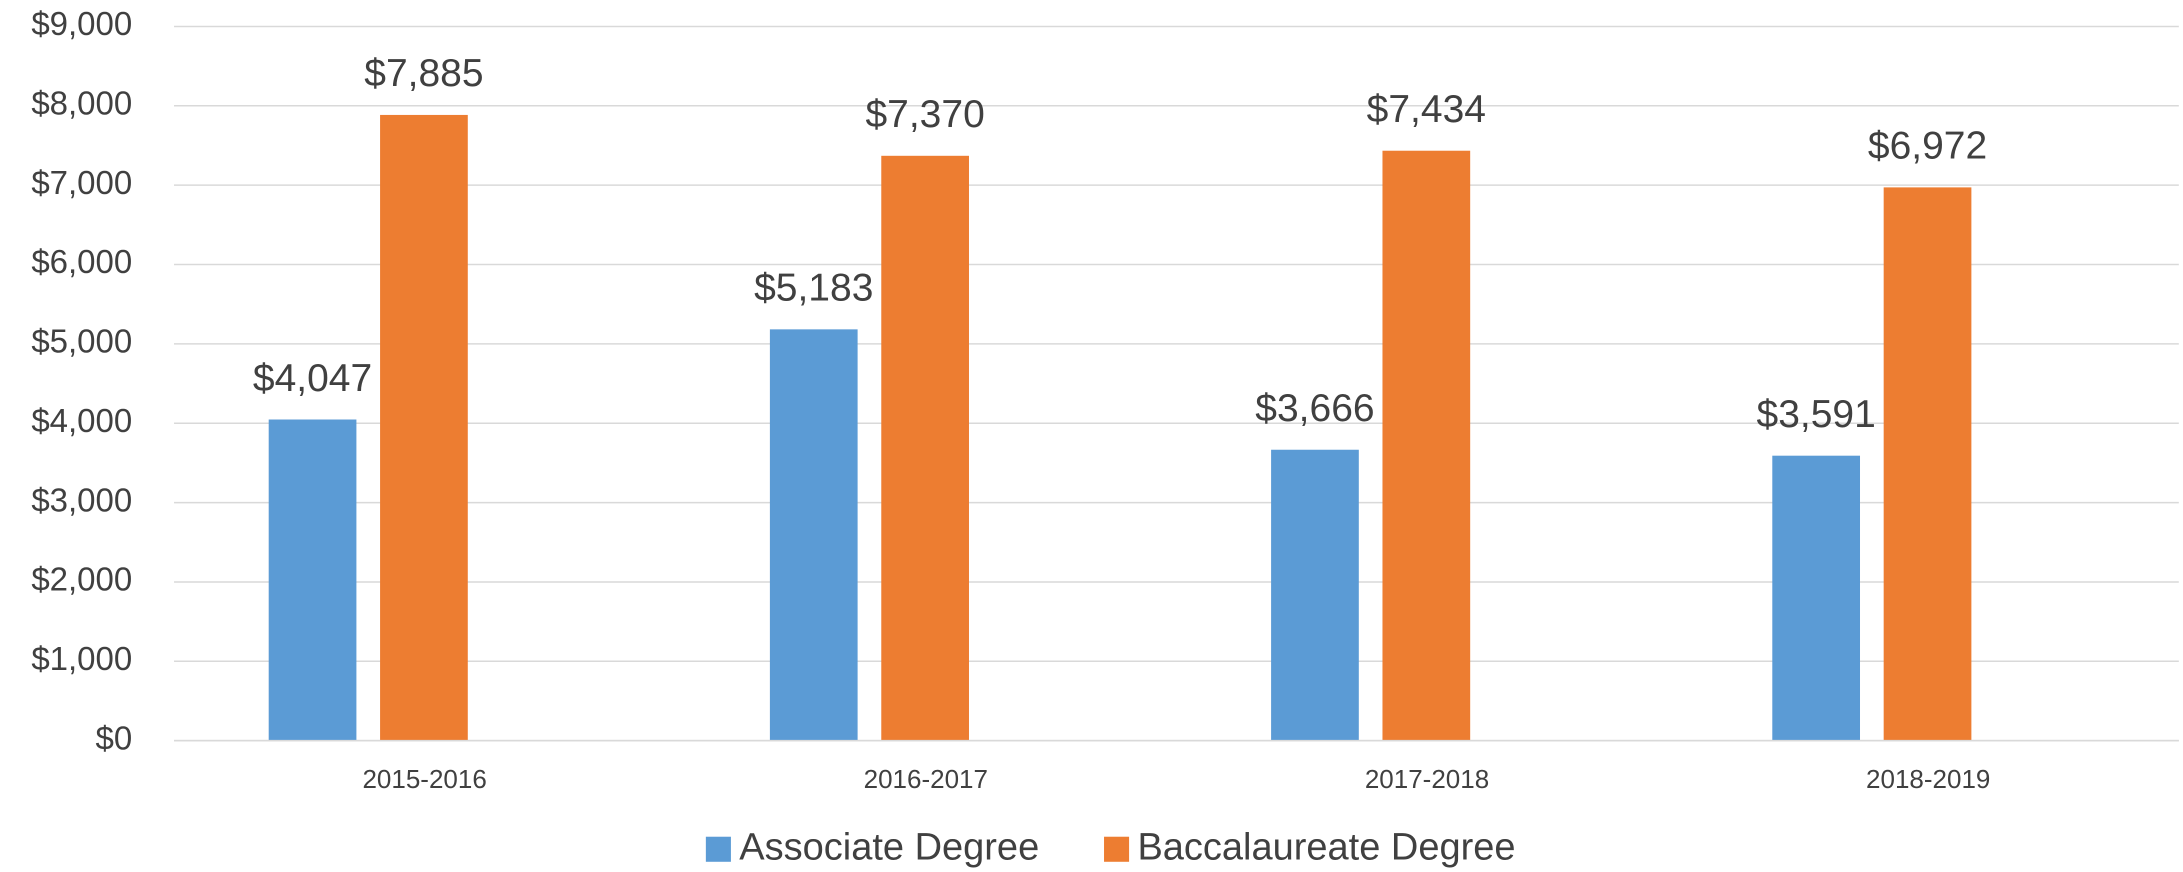 This screenshot has height=872, width=2183. What do you see at coordinates (423, 73) in the screenshot?
I see `data-label: $7,885` at bounding box center [423, 73].